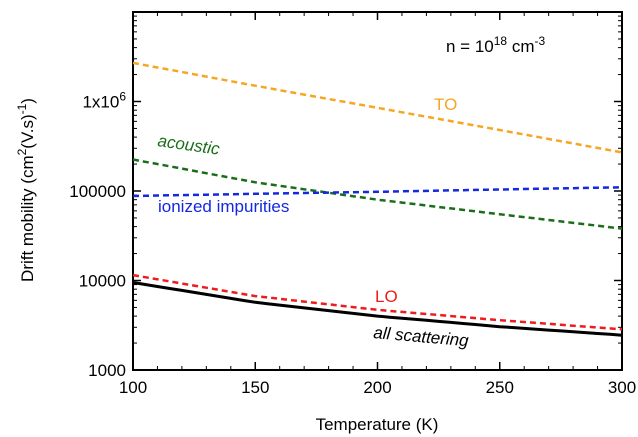 The height and width of the screenshot is (437, 638). Describe the element at coordinates (255, 387) in the screenshot. I see `x-tick-label: 150` at that location.